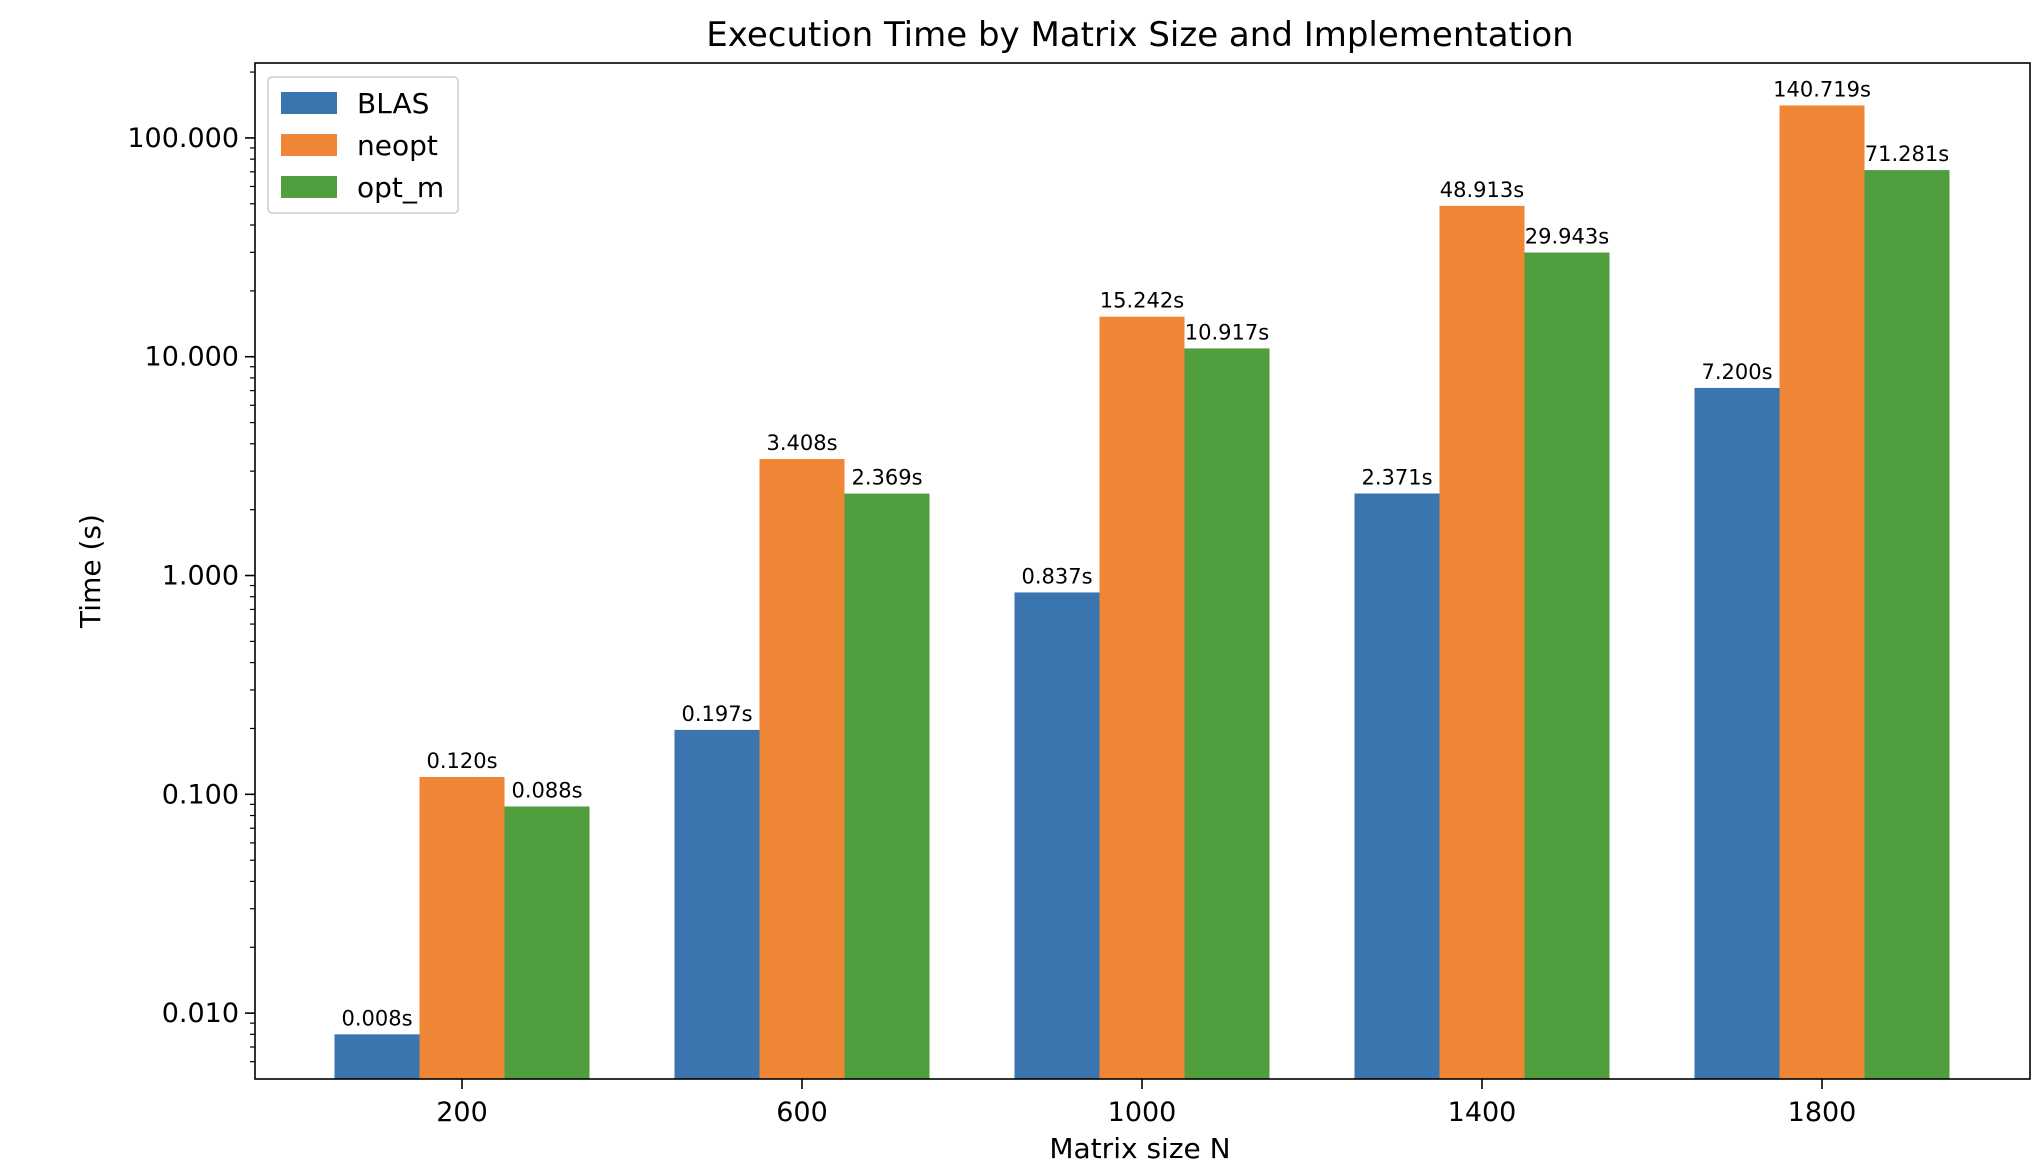  Describe the element at coordinates (1056, 576) in the screenshot. I see `data-label: 0.837s` at that location.